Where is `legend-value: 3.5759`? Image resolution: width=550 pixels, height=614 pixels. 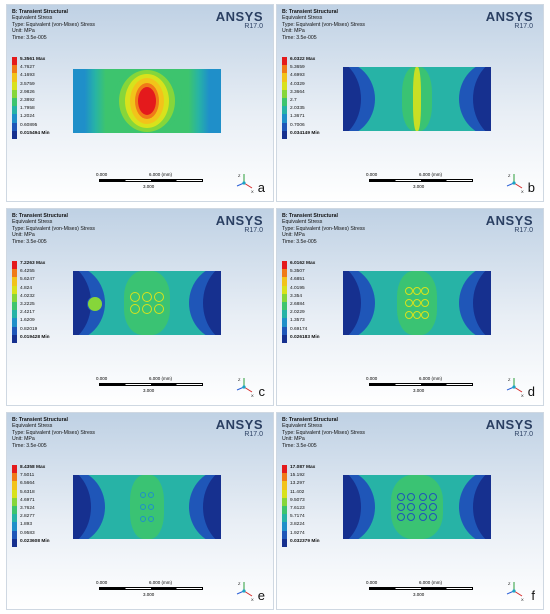
legend-value: 3.5759 is located at coordinates (27, 84).